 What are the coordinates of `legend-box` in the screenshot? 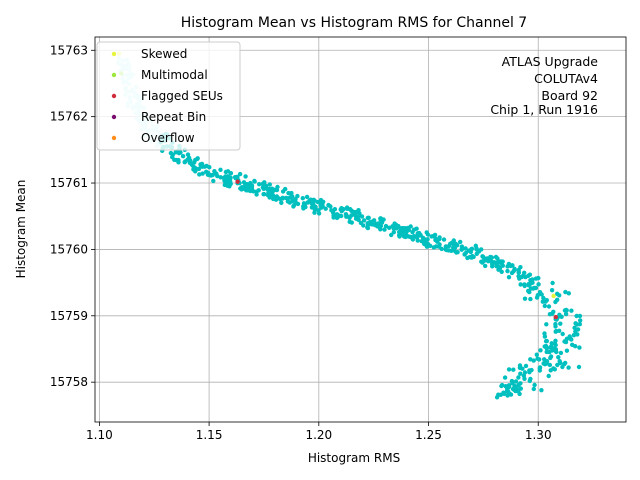 It's located at (168, 96).